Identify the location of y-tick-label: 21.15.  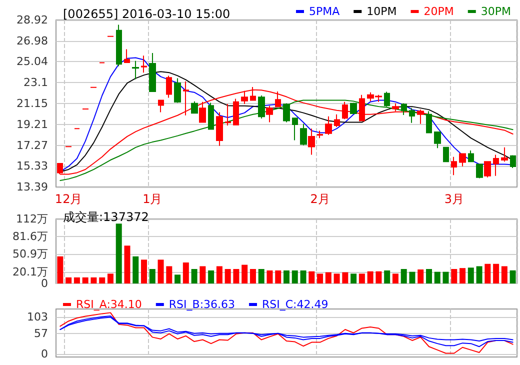
(32, 103).